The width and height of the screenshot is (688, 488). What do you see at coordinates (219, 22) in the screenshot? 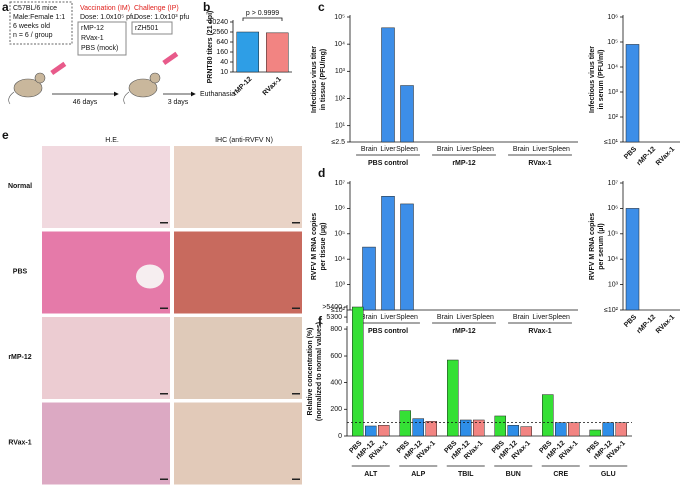
I see `y-tick-label: 10240` at bounding box center [219, 22].